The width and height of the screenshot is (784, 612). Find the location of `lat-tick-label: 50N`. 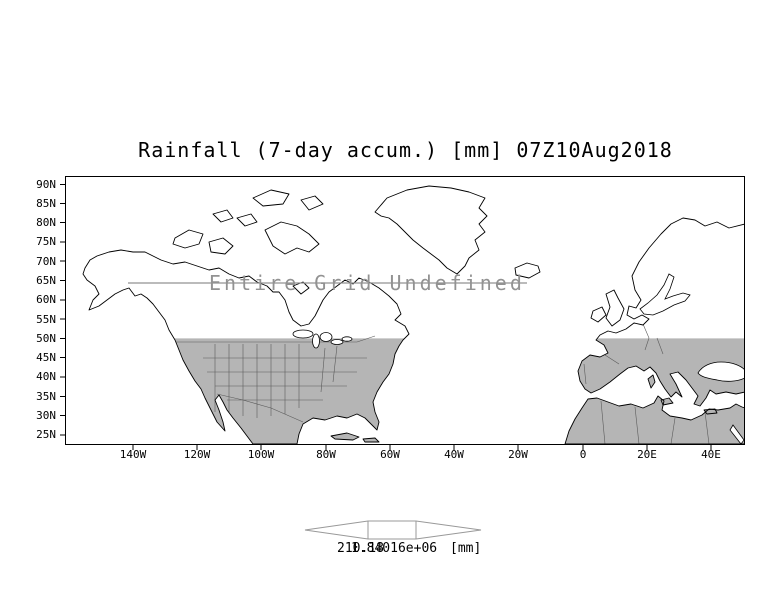

lat-tick-label: 50N is located at coordinates (46, 338).